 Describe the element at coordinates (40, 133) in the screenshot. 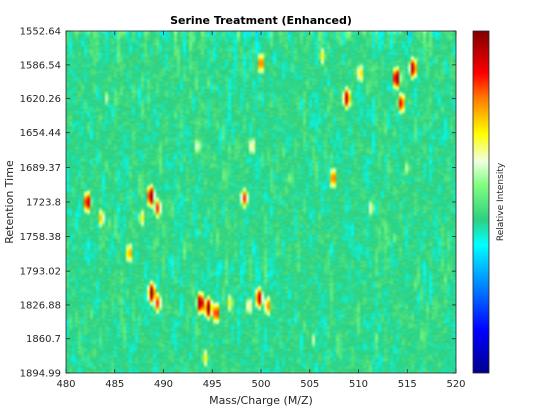

I see `y-tick-label: 1654.44` at that location.